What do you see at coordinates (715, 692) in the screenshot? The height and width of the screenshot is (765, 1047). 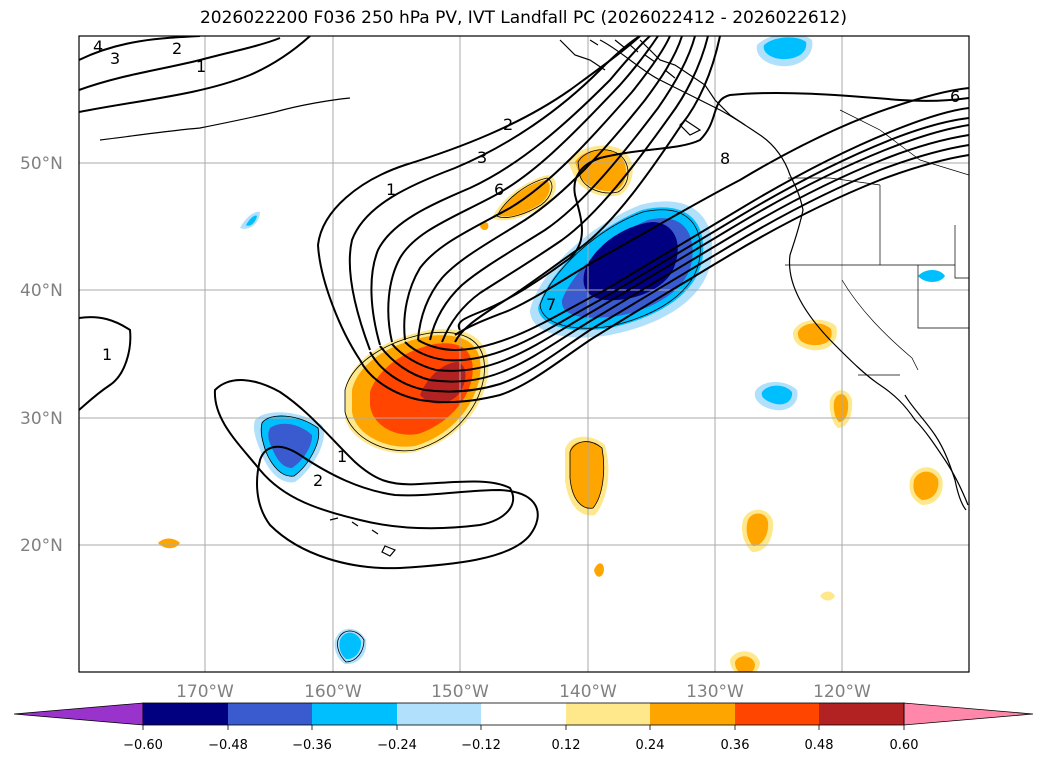 I see `lon-label-130w: 130°W` at bounding box center [715, 692].